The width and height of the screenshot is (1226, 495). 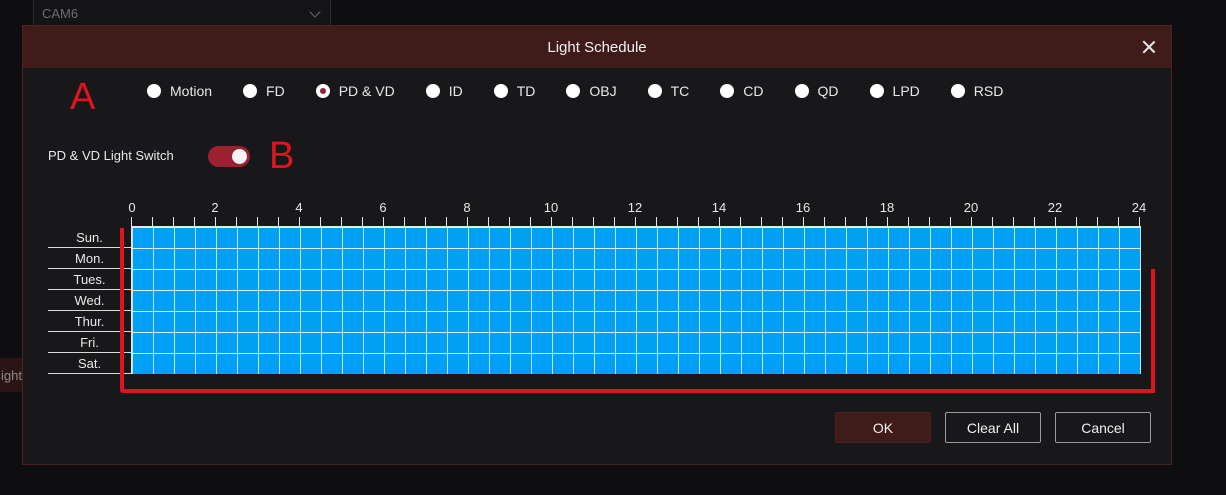 I want to click on radio-label: ID, so click(x=455, y=91).